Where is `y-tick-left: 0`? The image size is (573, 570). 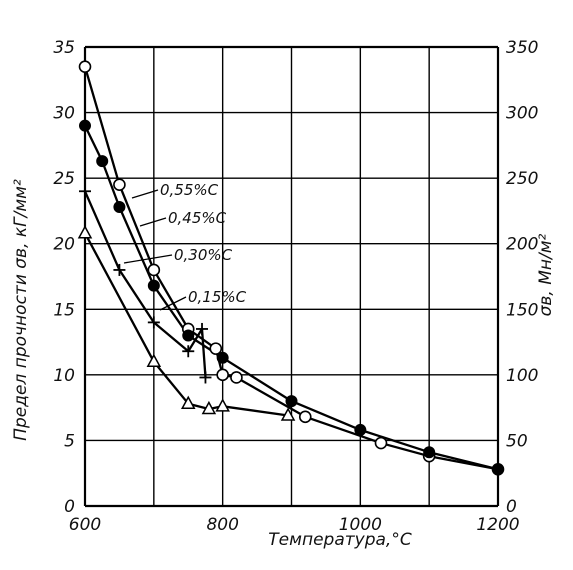 y-tick-left: 0 is located at coordinates (69, 507).